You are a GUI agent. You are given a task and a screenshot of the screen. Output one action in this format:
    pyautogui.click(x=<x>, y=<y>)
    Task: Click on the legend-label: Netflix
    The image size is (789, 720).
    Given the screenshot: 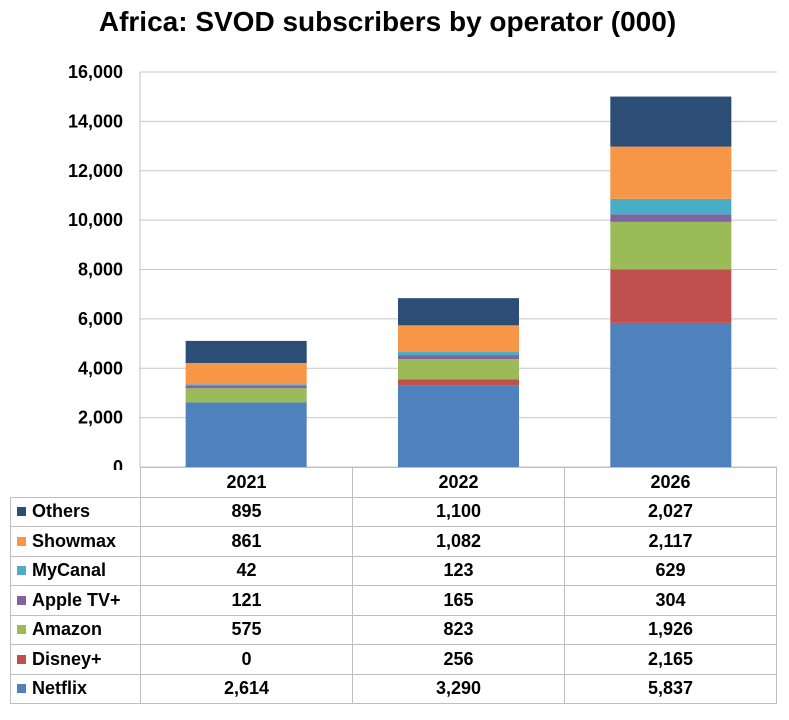 What is the action you would take?
    pyautogui.click(x=60, y=688)
    